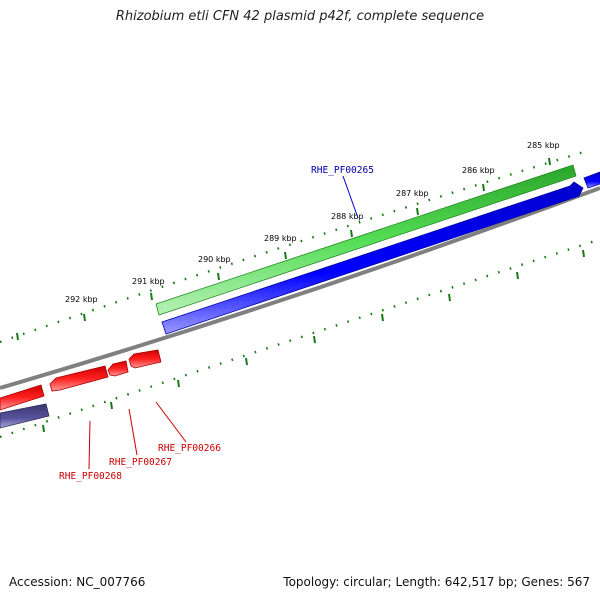 Image resolution: width=600 pixels, height=600 pixels. What do you see at coordinates (478, 170) in the screenshot?
I see `tick-label: 286 kbp` at bounding box center [478, 170].